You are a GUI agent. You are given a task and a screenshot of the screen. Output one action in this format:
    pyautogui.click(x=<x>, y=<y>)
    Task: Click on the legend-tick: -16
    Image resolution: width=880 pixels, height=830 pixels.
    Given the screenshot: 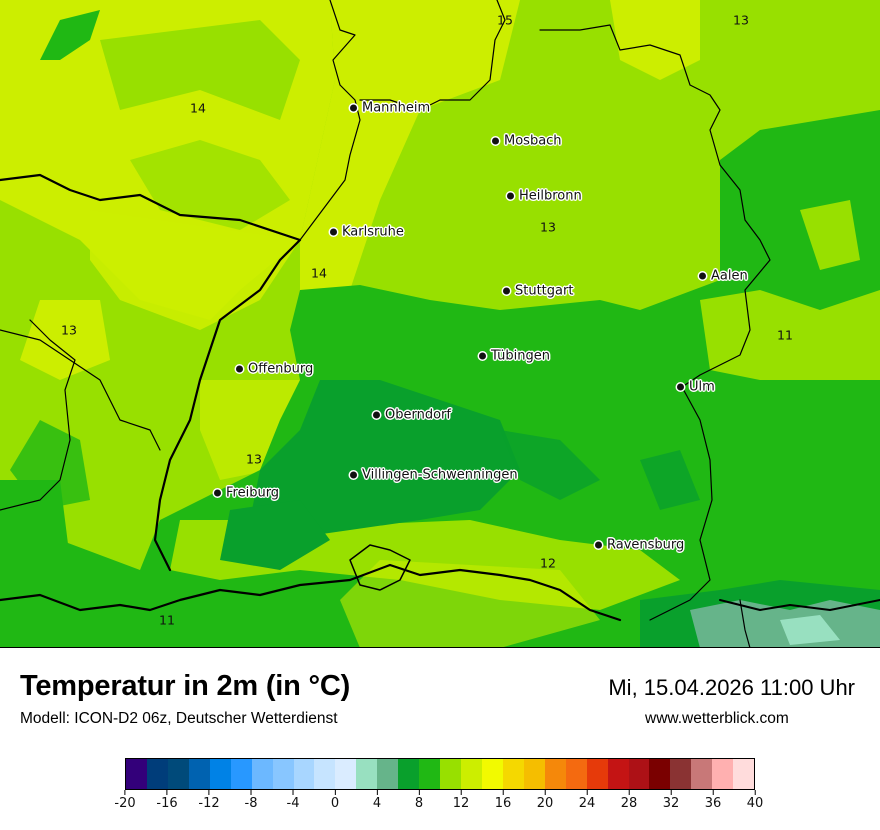 What is the action you would take?
    pyautogui.click(x=167, y=800)
    